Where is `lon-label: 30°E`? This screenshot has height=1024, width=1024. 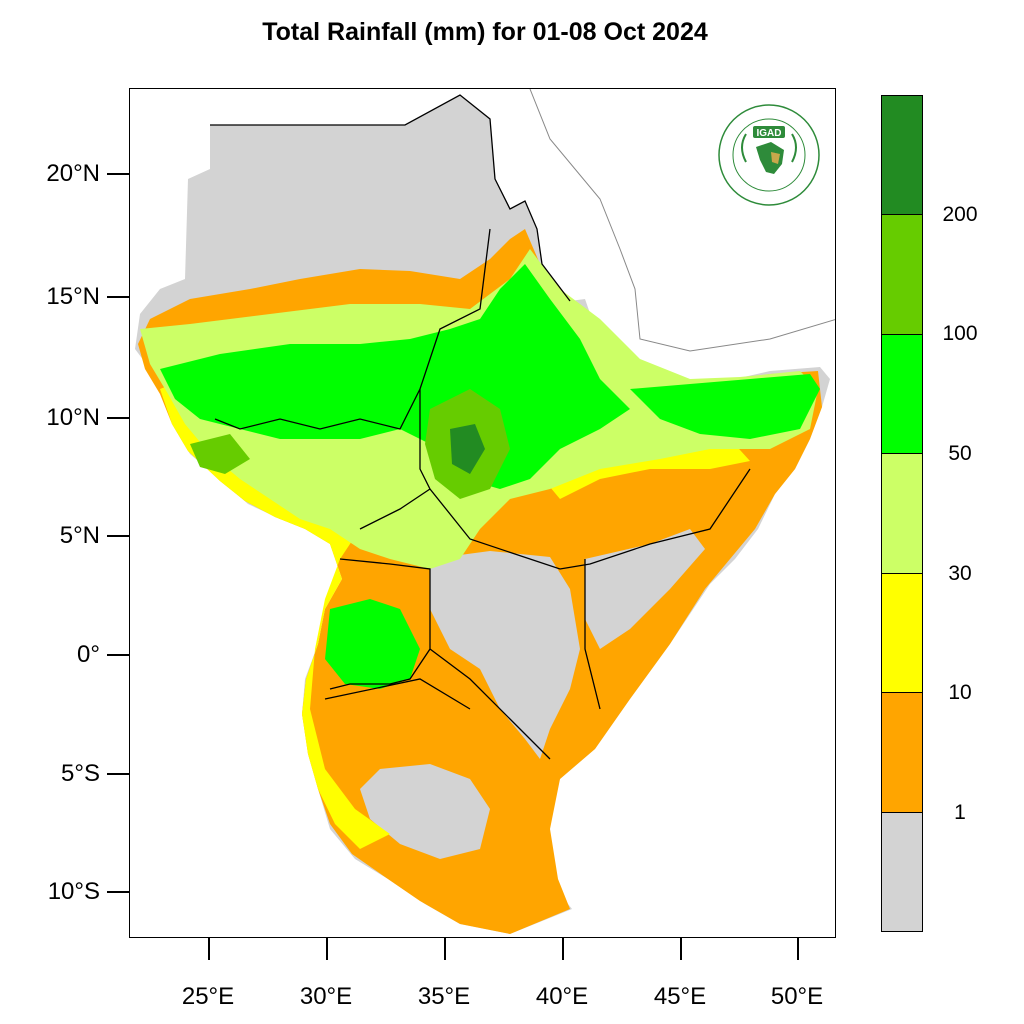 lon-label: 30°E is located at coordinates (326, 996).